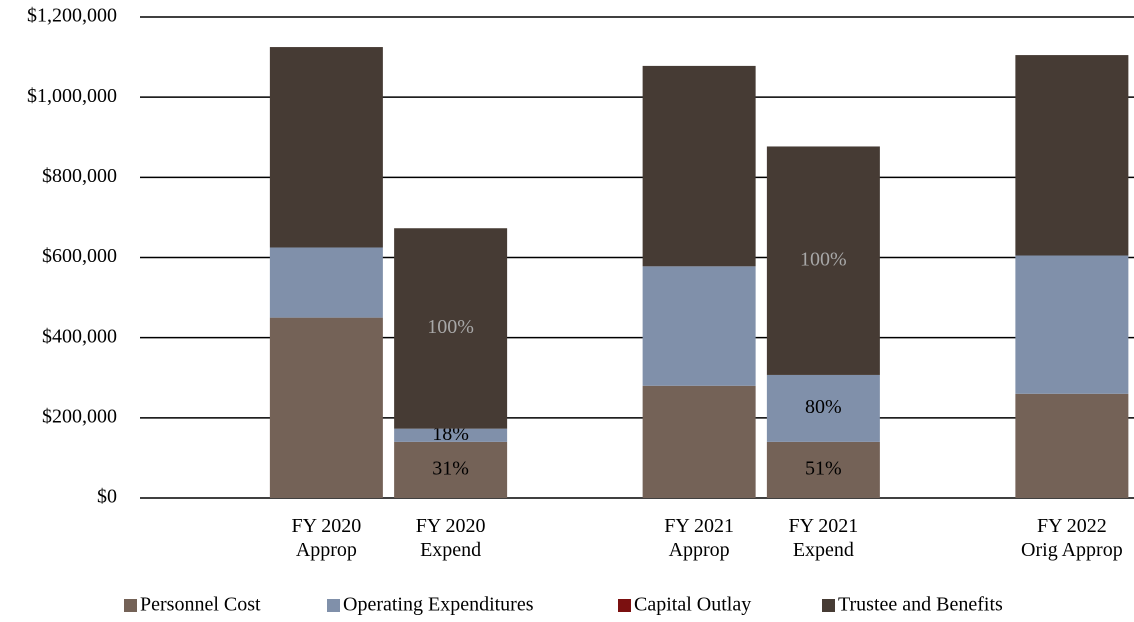 This screenshot has height=622, width=1134. Describe the element at coordinates (920, 605) in the screenshot. I see `legend-label: Trustee and Benefits` at that location.